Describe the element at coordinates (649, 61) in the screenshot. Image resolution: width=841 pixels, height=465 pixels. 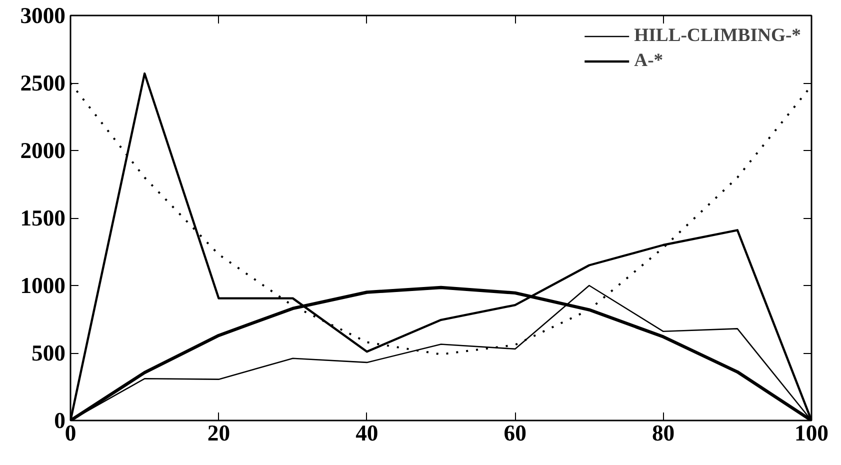
I see `legend-label: A-*` at that location.